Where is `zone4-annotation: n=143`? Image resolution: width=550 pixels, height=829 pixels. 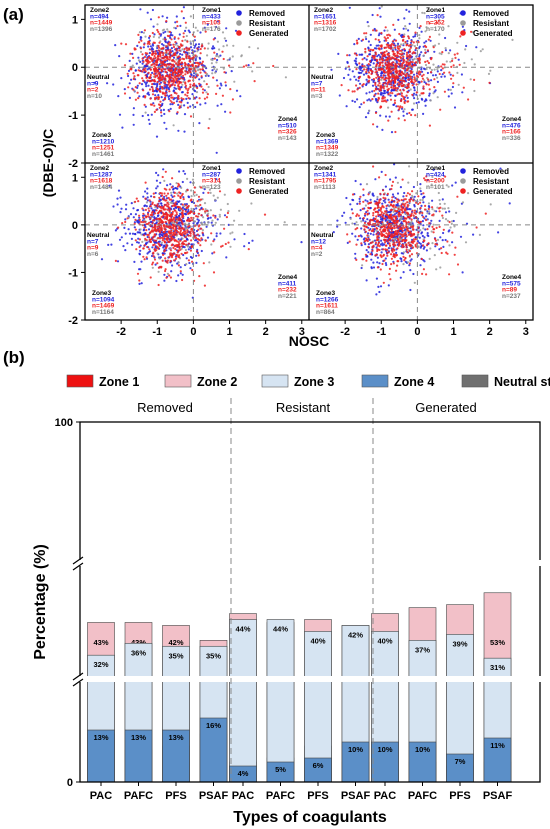 zone4-annotation: n=143 is located at coordinates (287, 138).